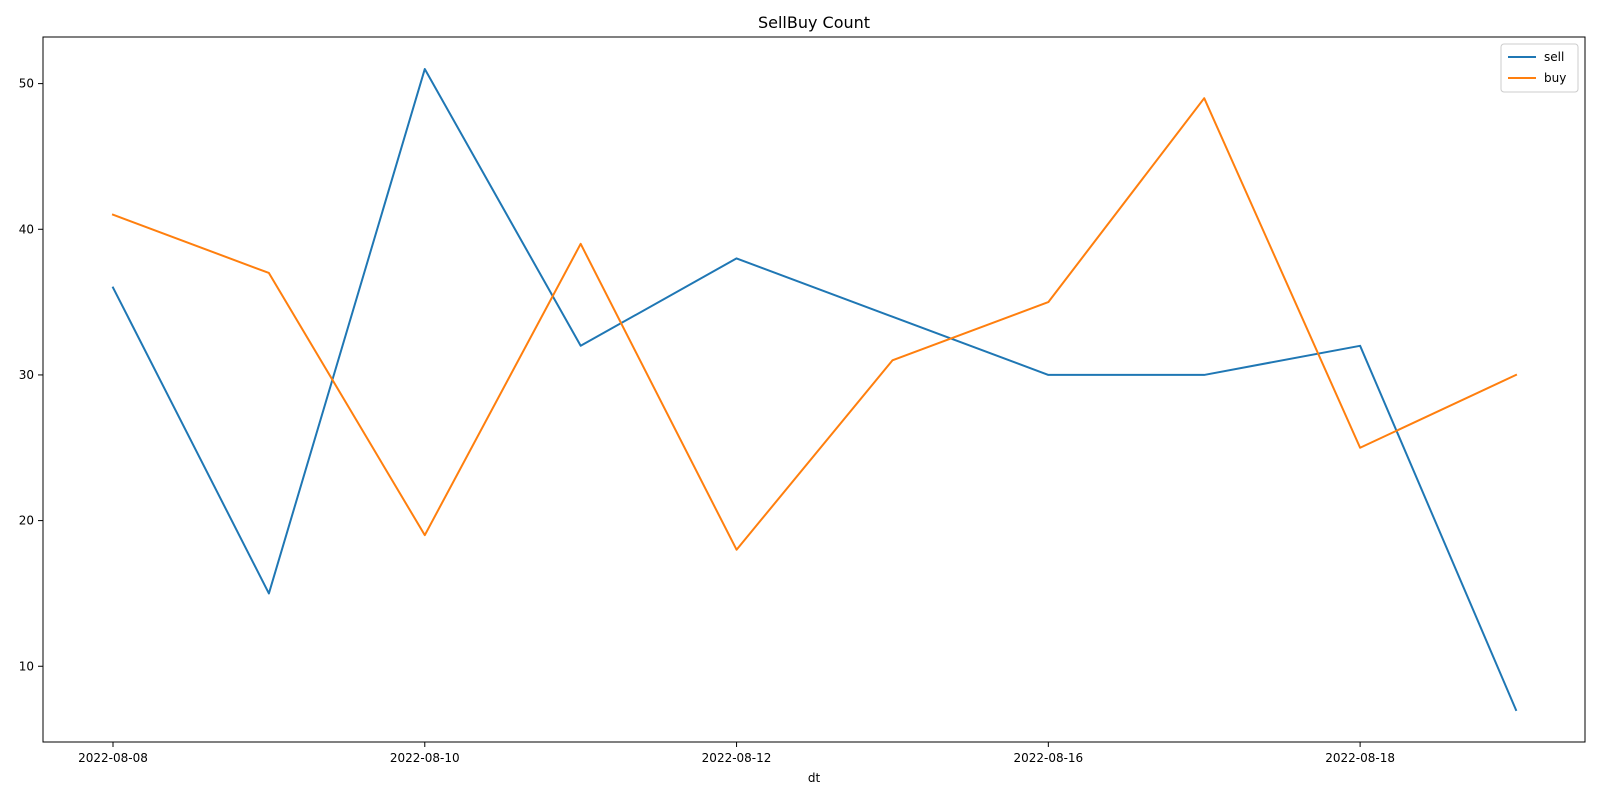 The image size is (1600, 800). I want to click on y-tick-label: 30, so click(26, 375).